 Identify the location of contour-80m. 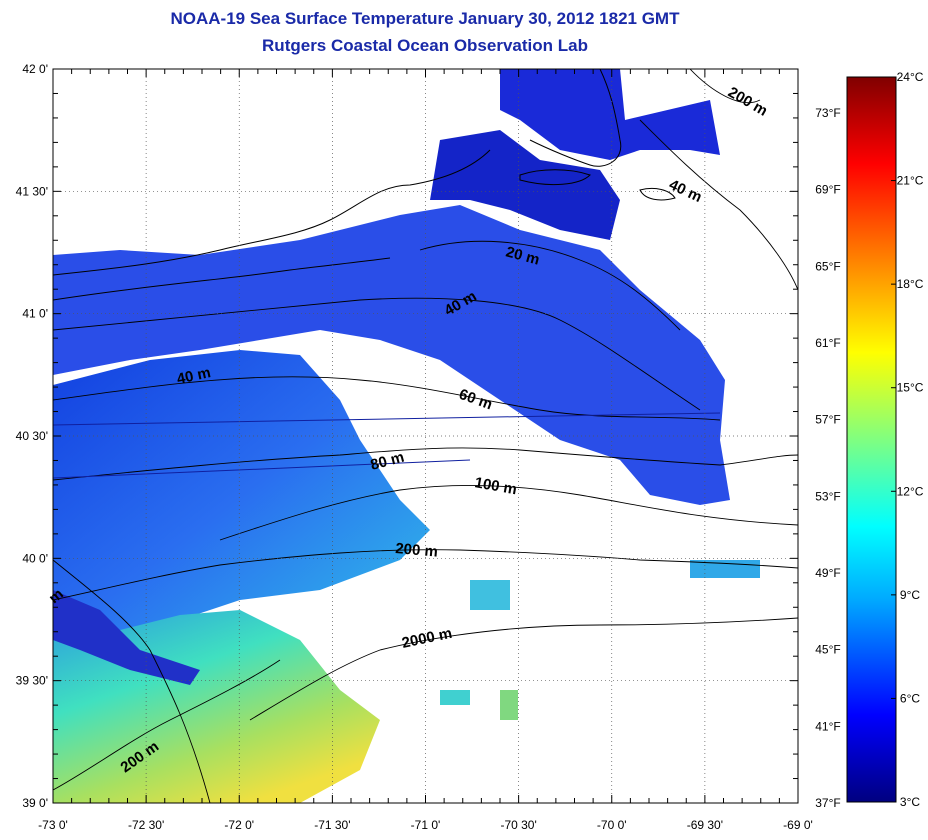
(425, 464).